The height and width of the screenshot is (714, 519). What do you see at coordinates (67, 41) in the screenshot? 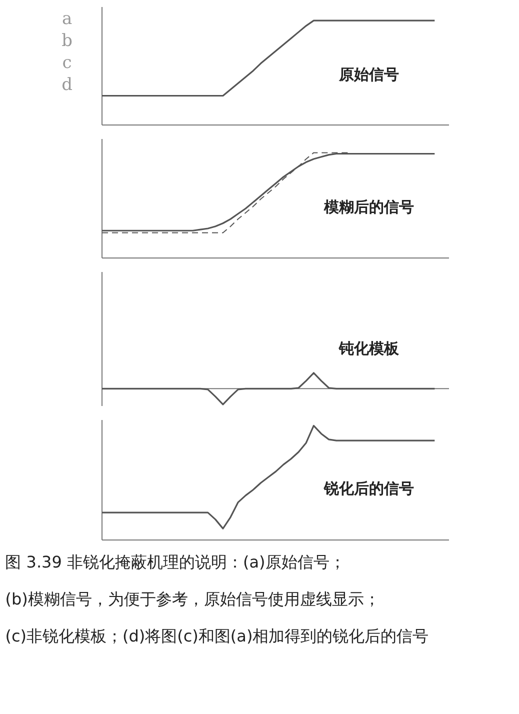
I see `text: b` at bounding box center [67, 41].